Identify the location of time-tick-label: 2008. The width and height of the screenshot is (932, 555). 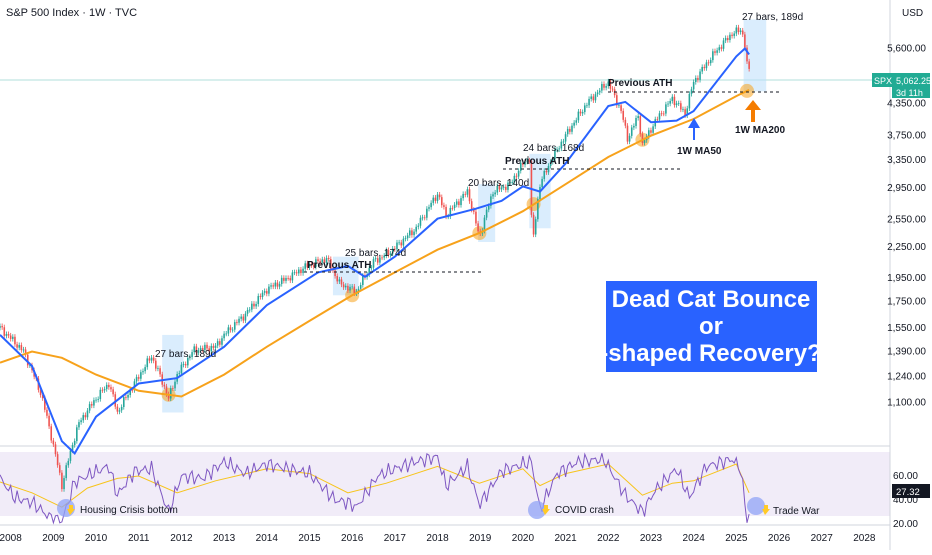
(11, 538).